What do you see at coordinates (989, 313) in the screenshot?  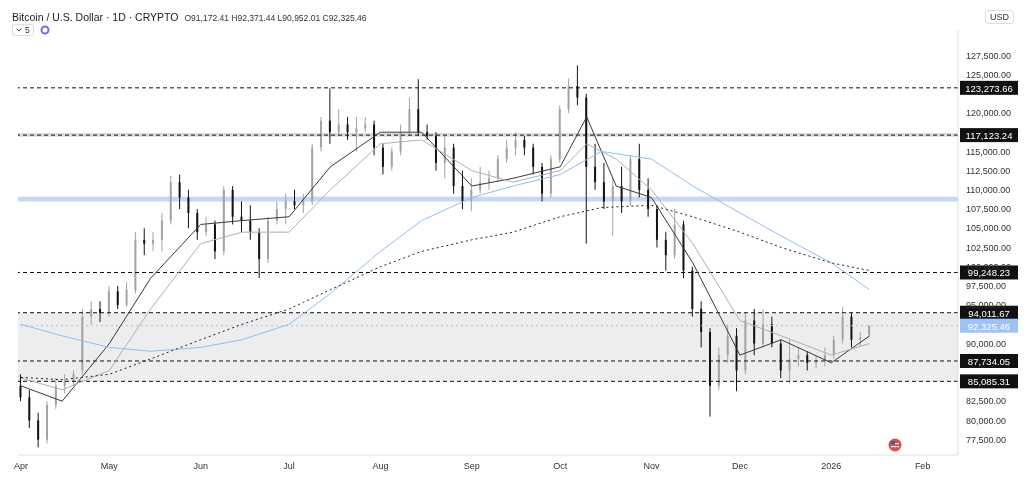 I see `ref-line-label: 94,011.67` at bounding box center [989, 313].